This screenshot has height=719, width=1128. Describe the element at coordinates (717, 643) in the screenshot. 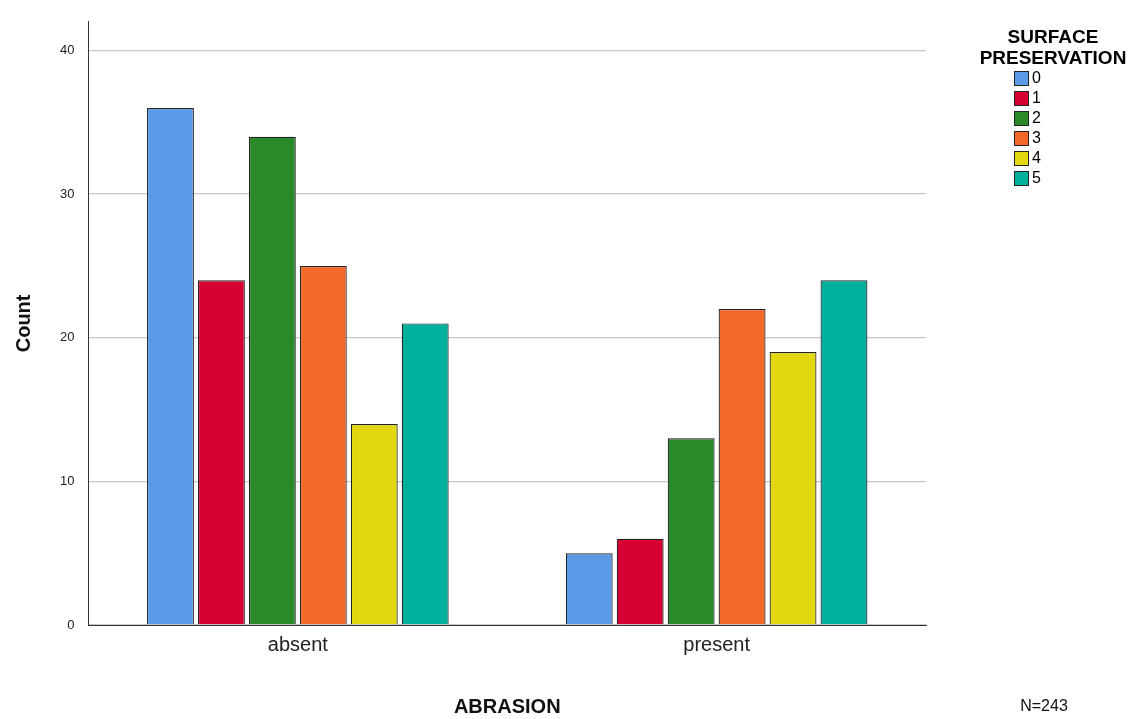

I see `x-tick-label: present` at that location.